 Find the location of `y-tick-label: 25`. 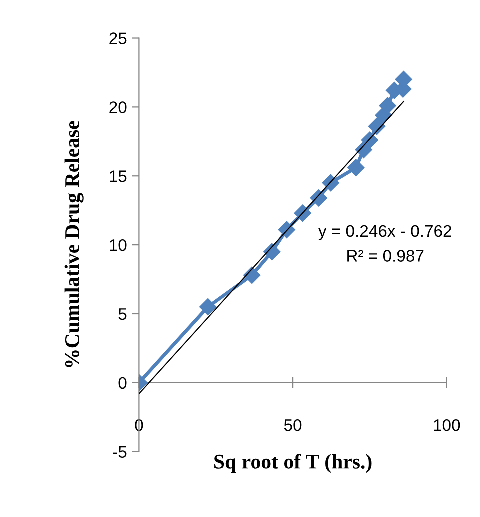

y-tick-label: 25 is located at coordinates (118, 38).